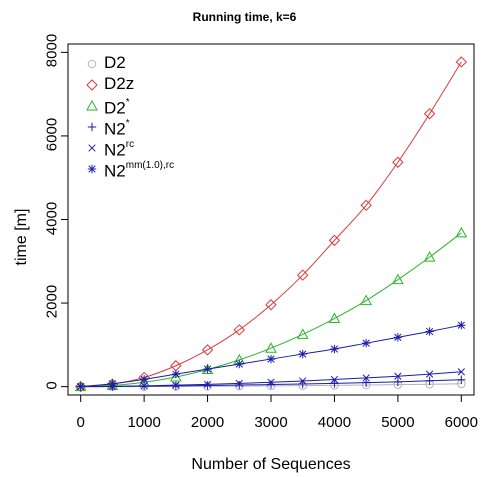 The height and width of the screenshot is (477, 489). I want to click on series-asterisk, so click(271, 356).